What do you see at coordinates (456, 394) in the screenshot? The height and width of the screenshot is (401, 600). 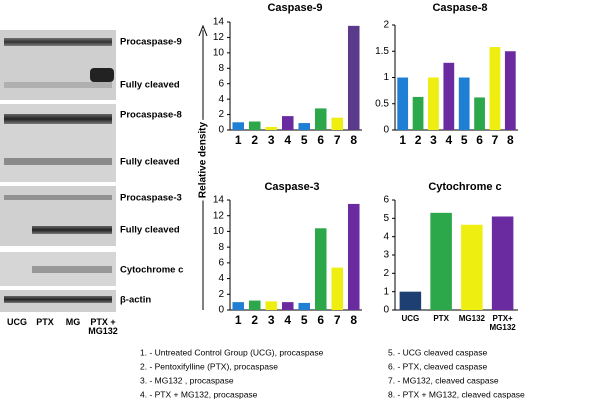 I see `footnote: 8. - PTX + MG132, cleaved caspase` at bounding box center [456, 394].